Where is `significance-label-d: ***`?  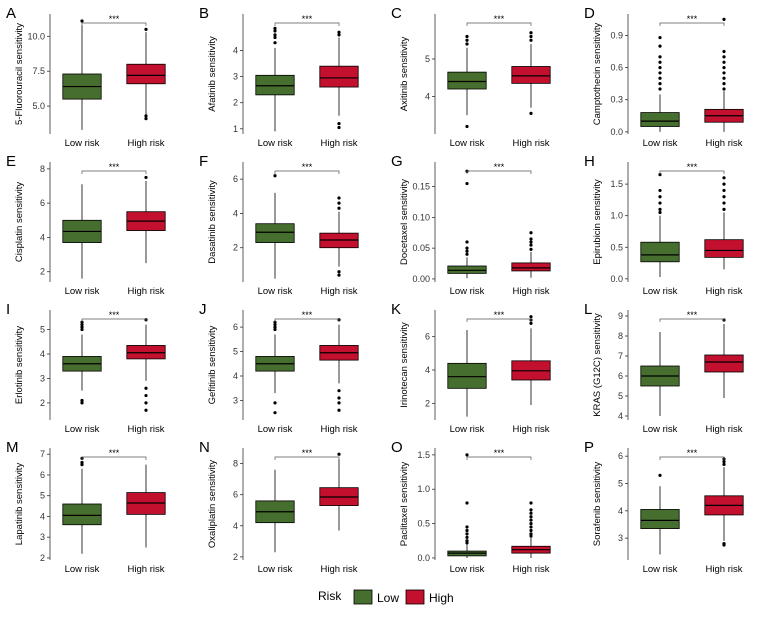 significance-label-d: *** is located at coordinates (692, 19).